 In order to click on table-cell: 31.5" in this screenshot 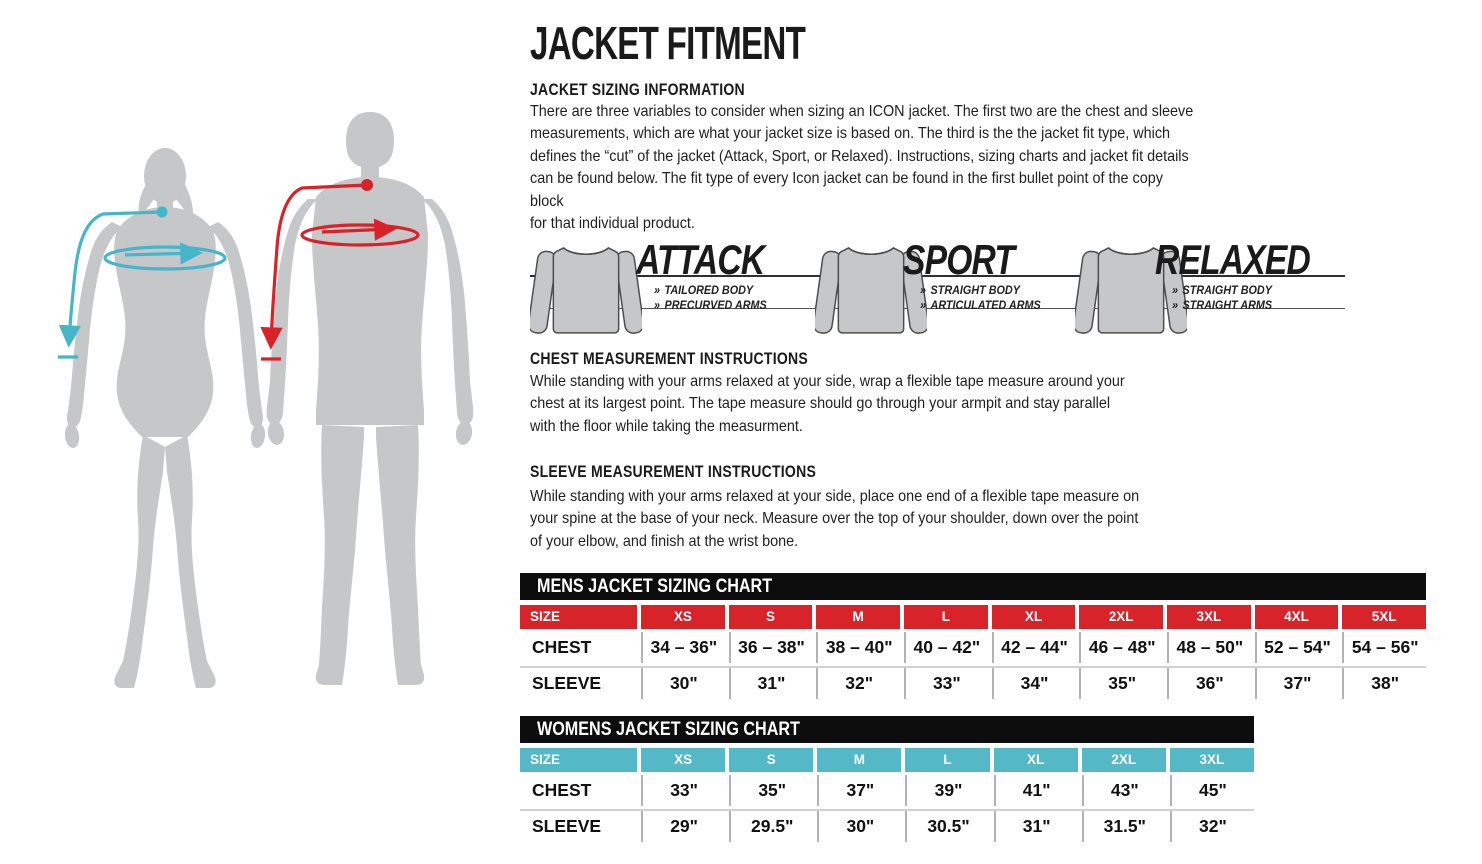, I will do `click(1123, 826)`.